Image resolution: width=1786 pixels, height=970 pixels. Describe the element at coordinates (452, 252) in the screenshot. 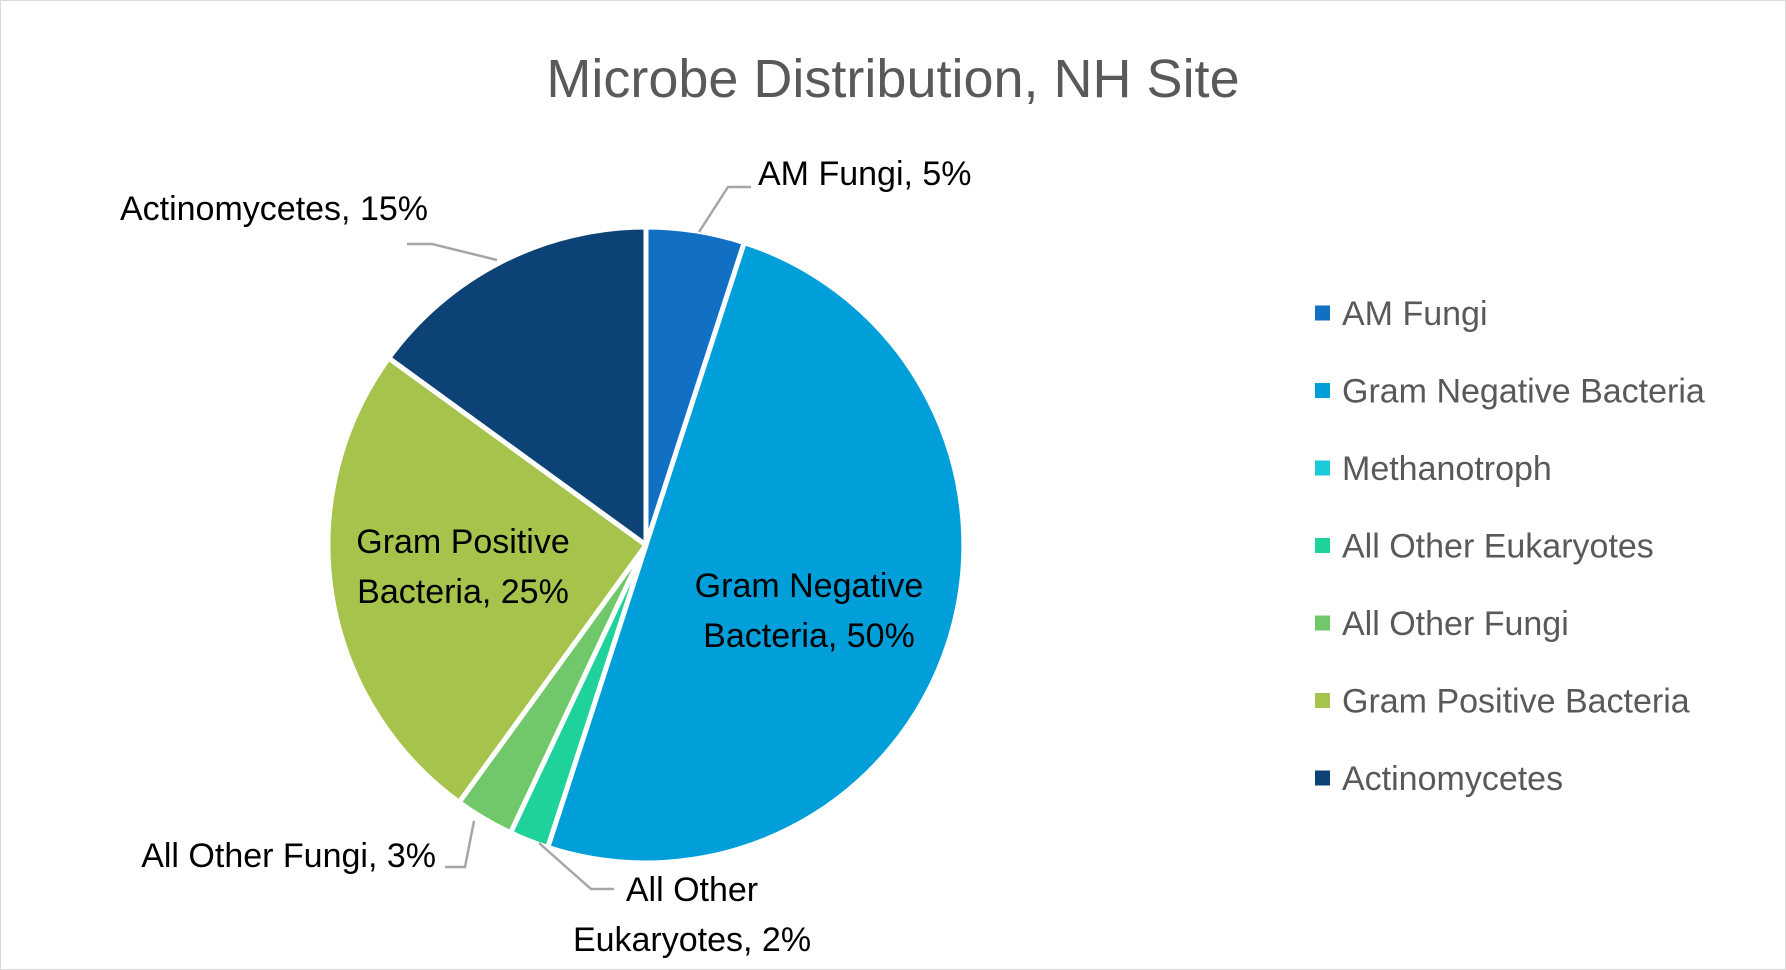

I see `leader-line-actinomycetes` at that location.